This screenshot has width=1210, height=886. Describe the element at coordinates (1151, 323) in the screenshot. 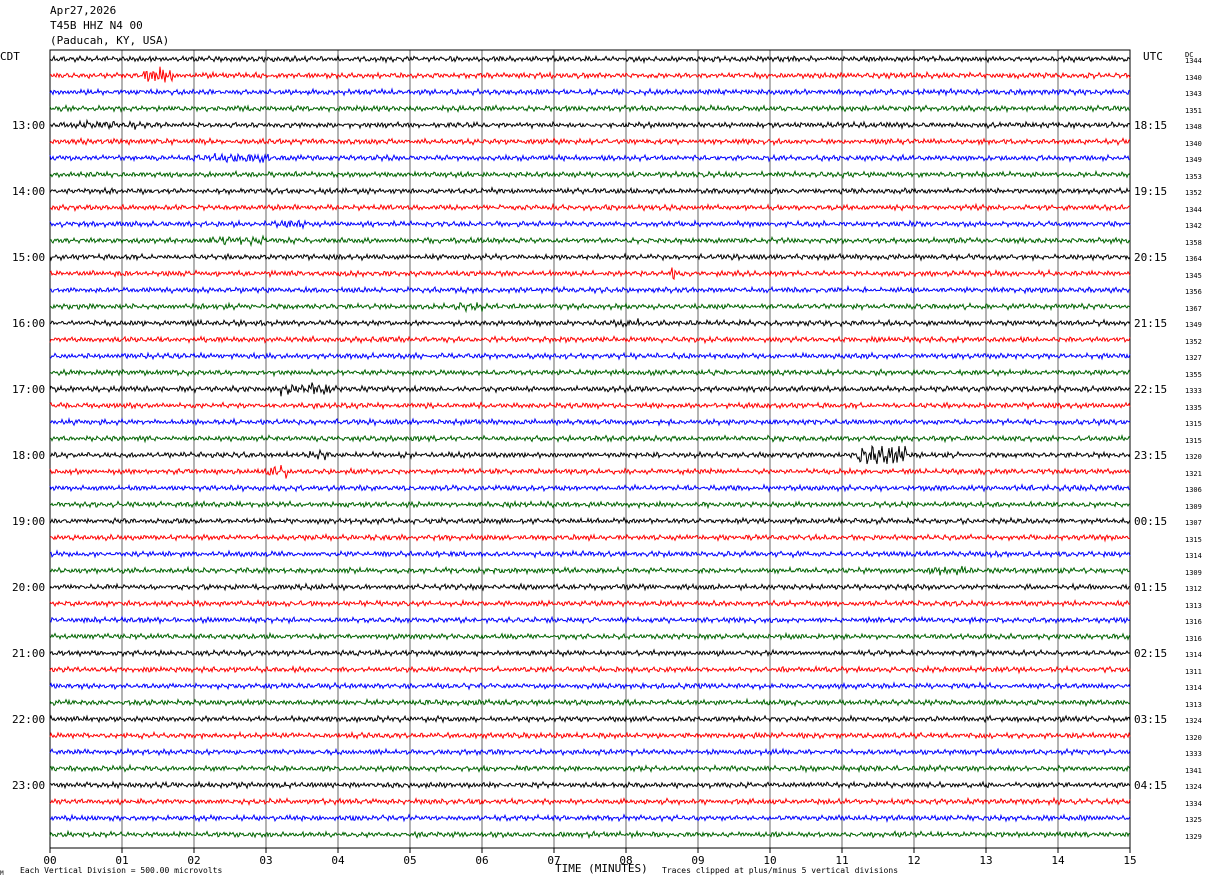

I see `right-hour-label: 21:15` at that location.